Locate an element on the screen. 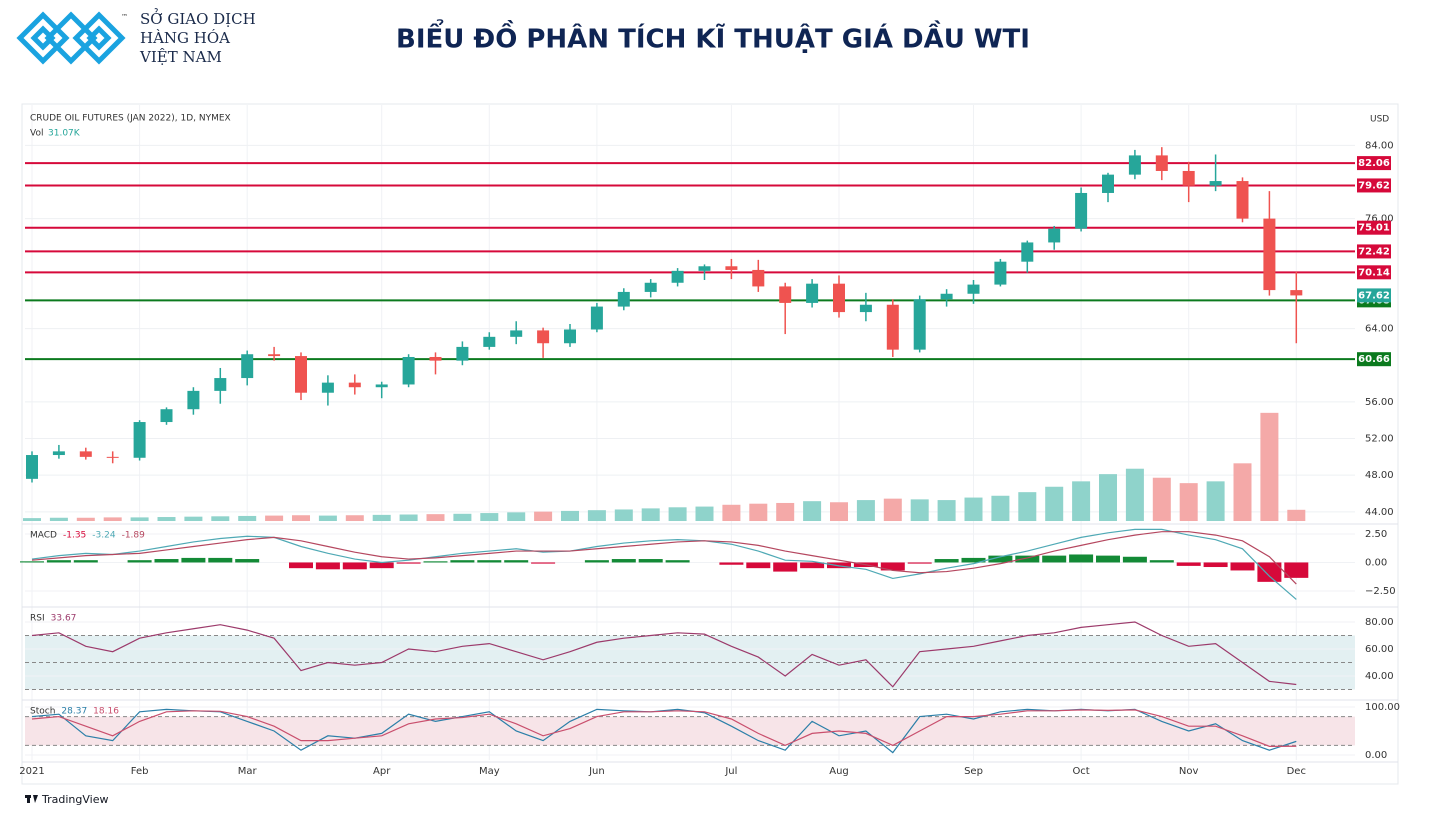 The width and height of the screenshot is (1430, 834). x-tick-label: Jun is located at coordinates (596, 771).